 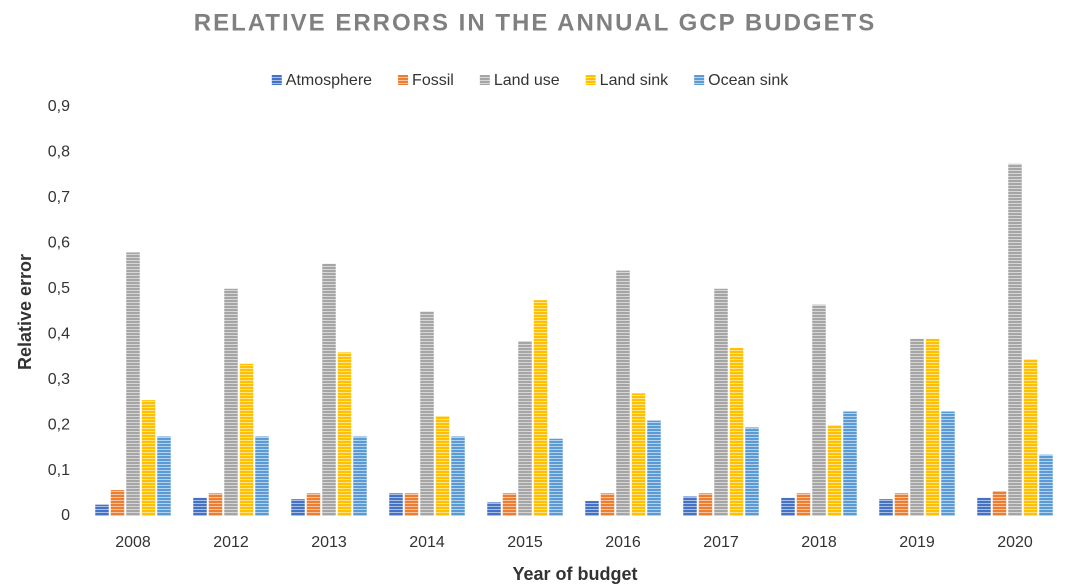 I want to click on legend-label: Land use, so click(x=527, y=80).